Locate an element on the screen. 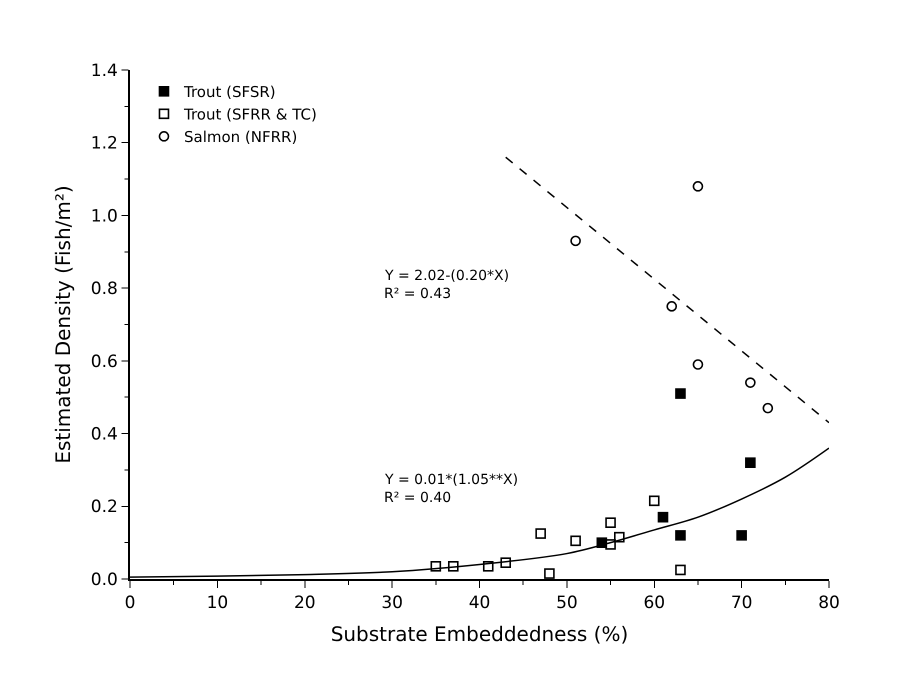  x-tick-label: 70 is located at coordinates (741, 603).